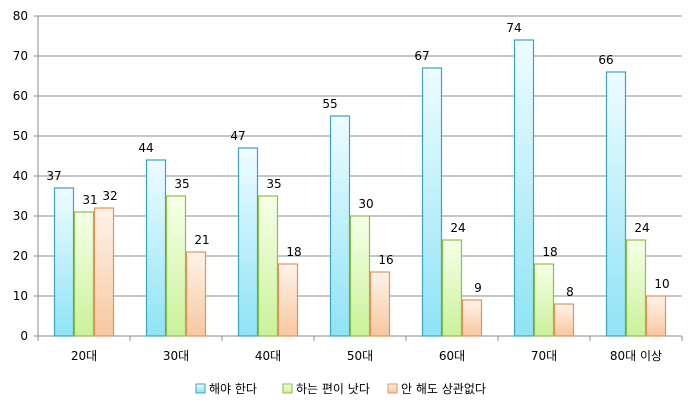 The image size is (700, 413). Describe the element at coordinates (570, 292) in the screenshot. I see `data-label: 8` at that location.